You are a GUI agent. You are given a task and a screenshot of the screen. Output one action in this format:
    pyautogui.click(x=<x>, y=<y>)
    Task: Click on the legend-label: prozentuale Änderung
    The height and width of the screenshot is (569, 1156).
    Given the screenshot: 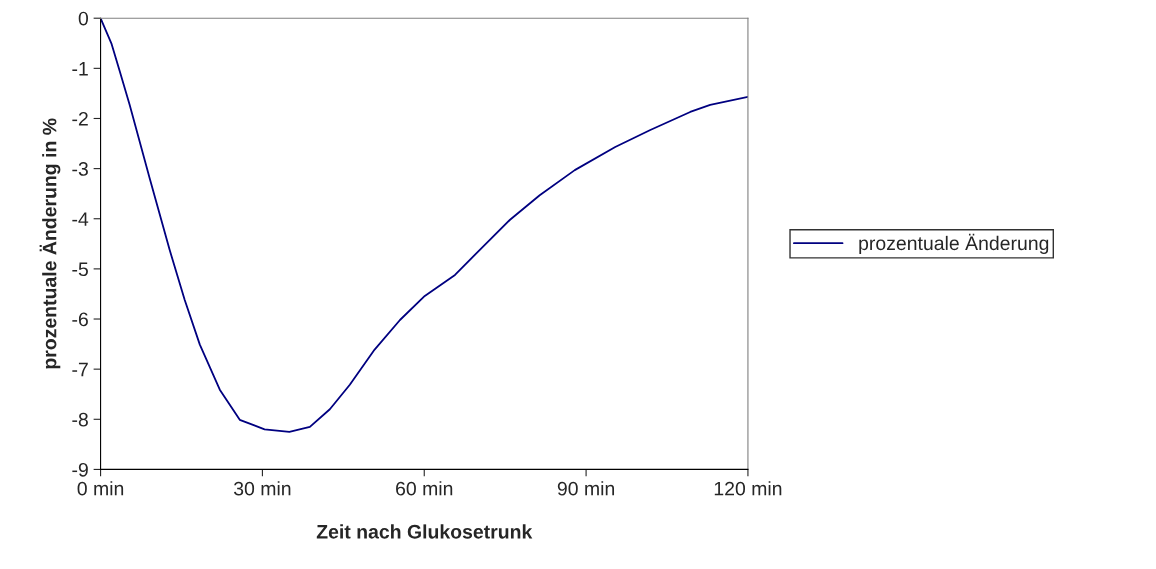 What is the action you would take?
    pyautogui.click(x=954, y=243)
    